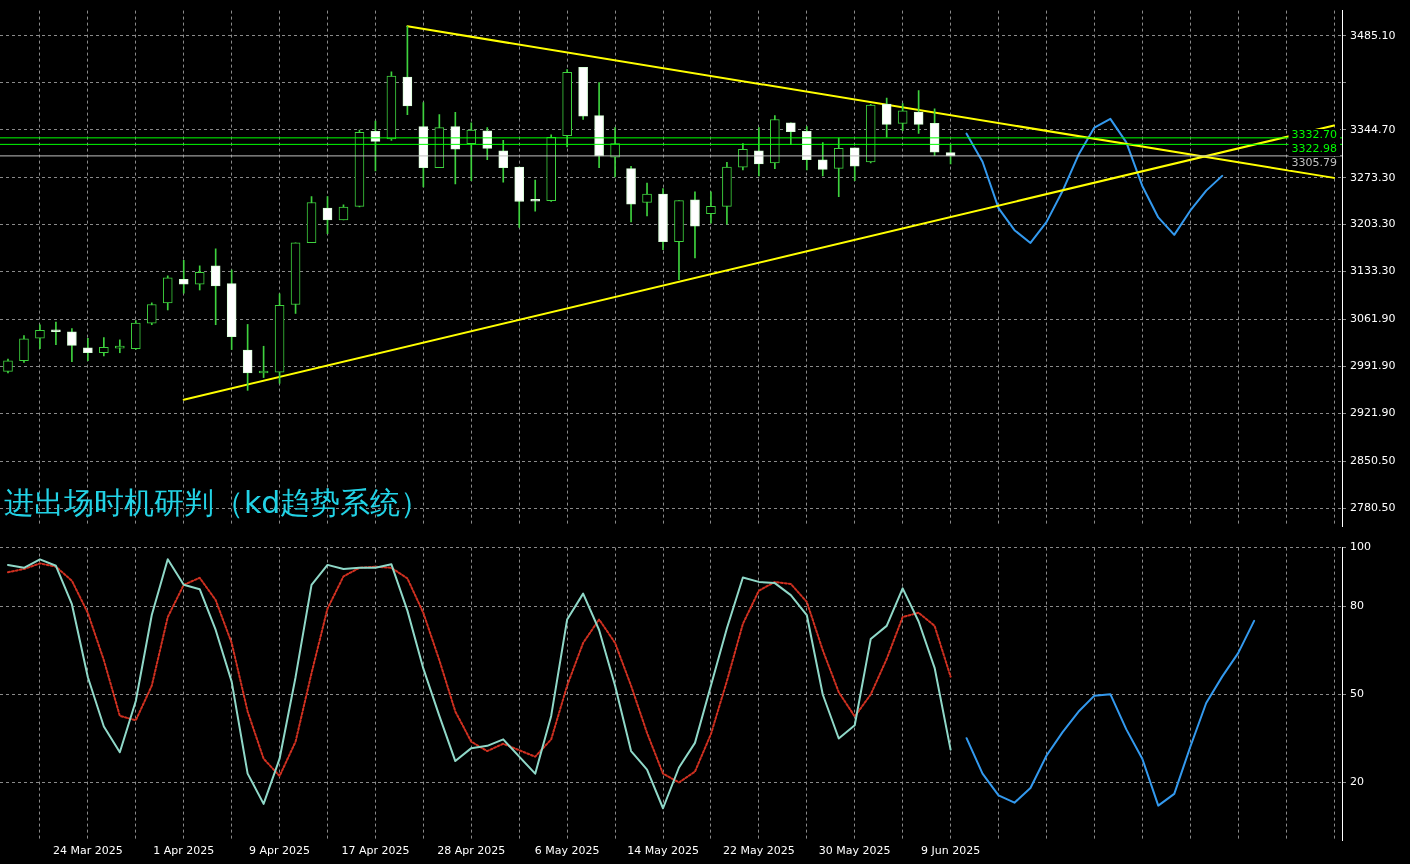  What do you see at coordinates (1373, 35) in the screenshot?
I see `y-tick-label: 3485.10` at bounding box center [1373, 35].